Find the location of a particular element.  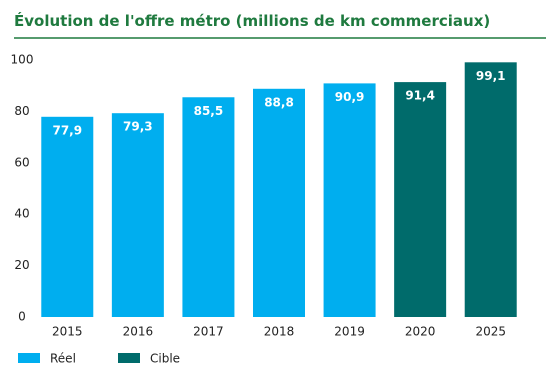

x-tick-label: 2019 is located at coordinates (349, 332).